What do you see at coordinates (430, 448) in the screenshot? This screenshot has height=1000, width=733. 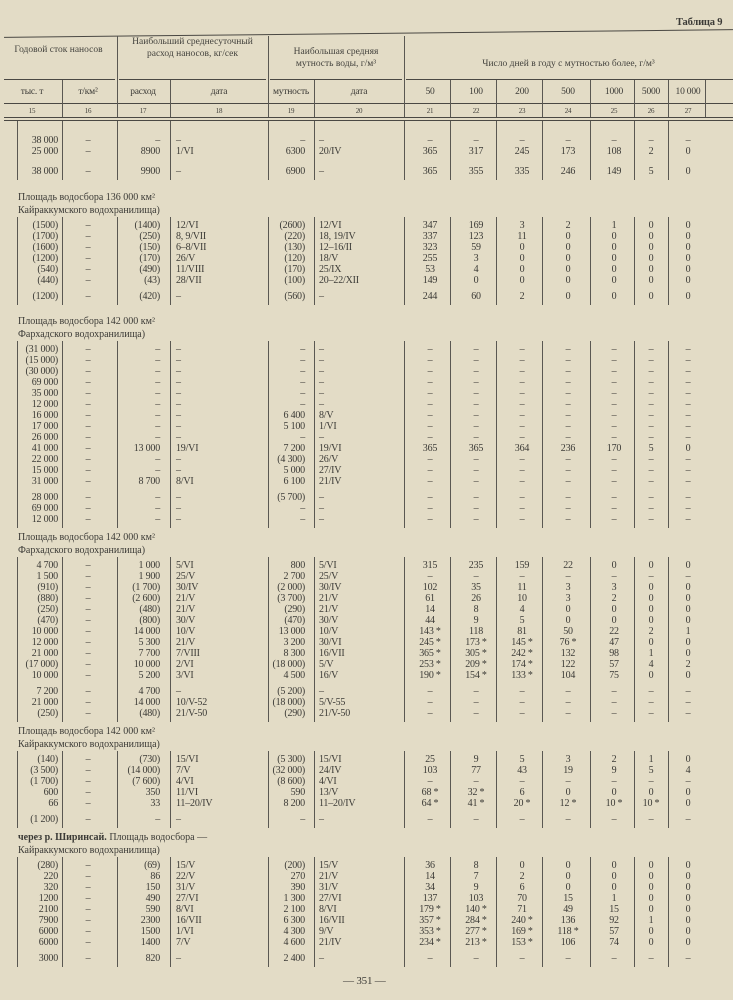 I see `table-cell: 365` at bounding box center [430, 448].